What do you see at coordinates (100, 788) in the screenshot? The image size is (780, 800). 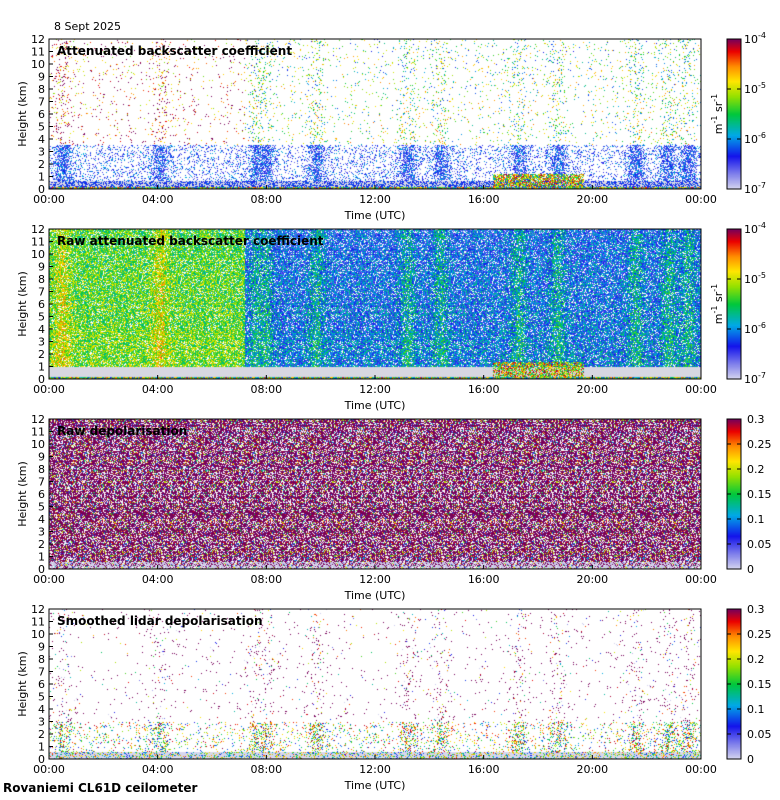 I see `site-label: Rovaniemi CL61D ceilometer` at bounding box center [100, 788].